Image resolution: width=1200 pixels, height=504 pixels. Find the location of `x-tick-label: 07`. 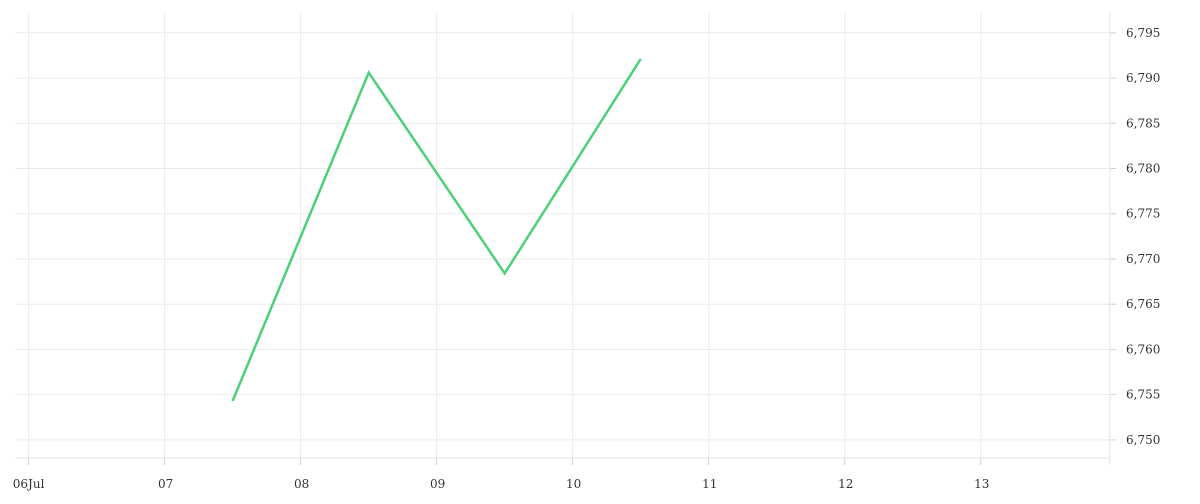

x-tick-label: 07 is located at coordinates (165, 484).